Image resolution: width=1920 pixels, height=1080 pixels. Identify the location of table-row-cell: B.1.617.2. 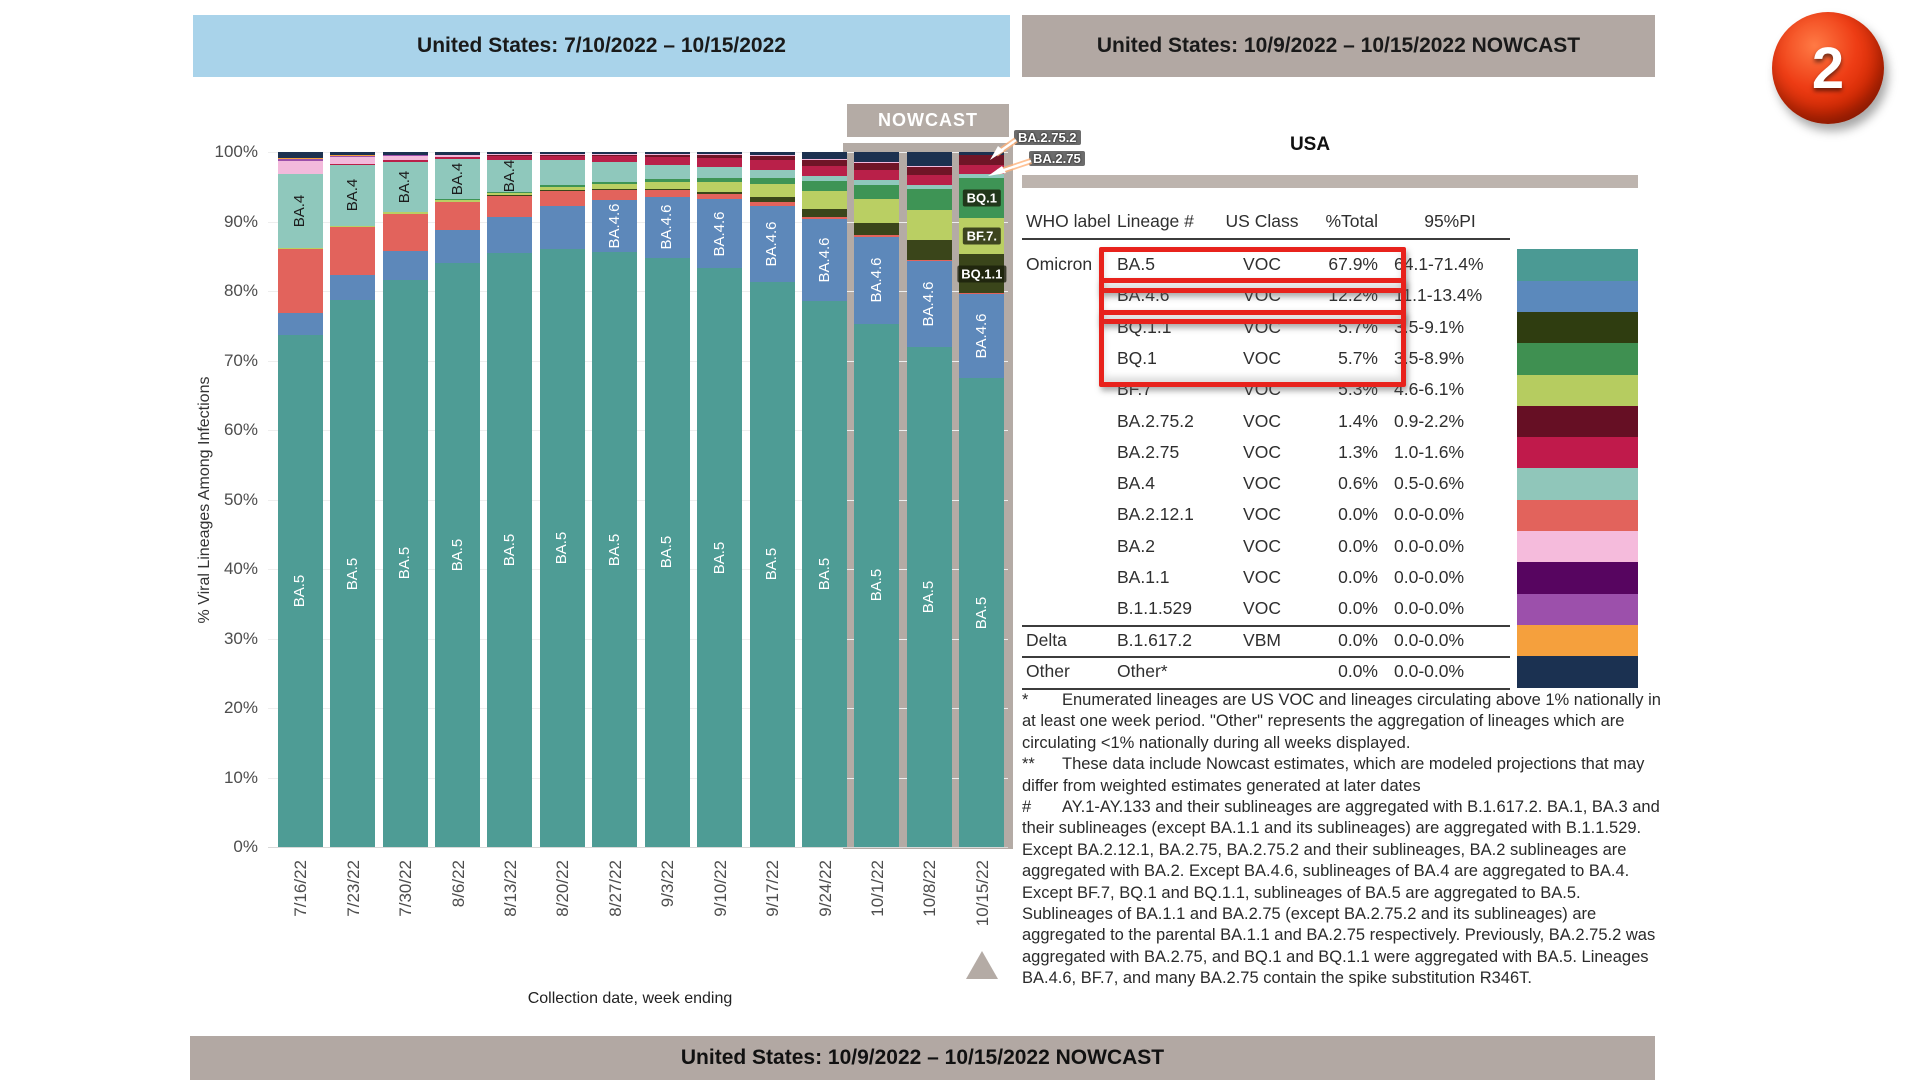
(1154, 639).